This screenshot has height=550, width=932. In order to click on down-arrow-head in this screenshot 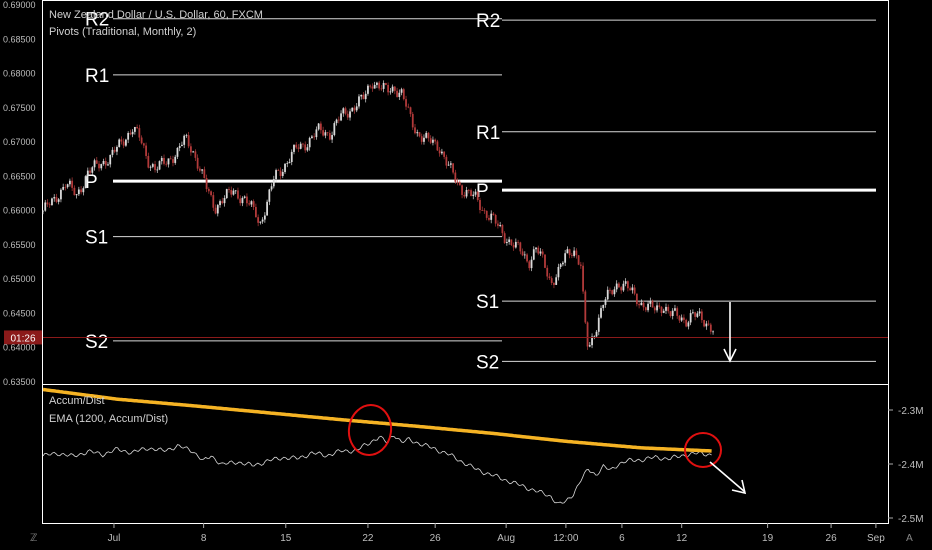, I will do `click(730, 355)`.